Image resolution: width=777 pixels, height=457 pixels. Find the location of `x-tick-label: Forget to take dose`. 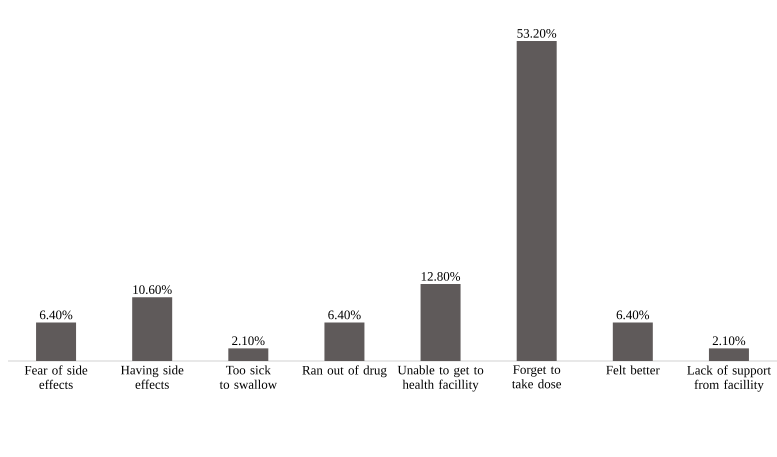

x-tick-label: Forget to take dose is located at coordinates (537, 376).